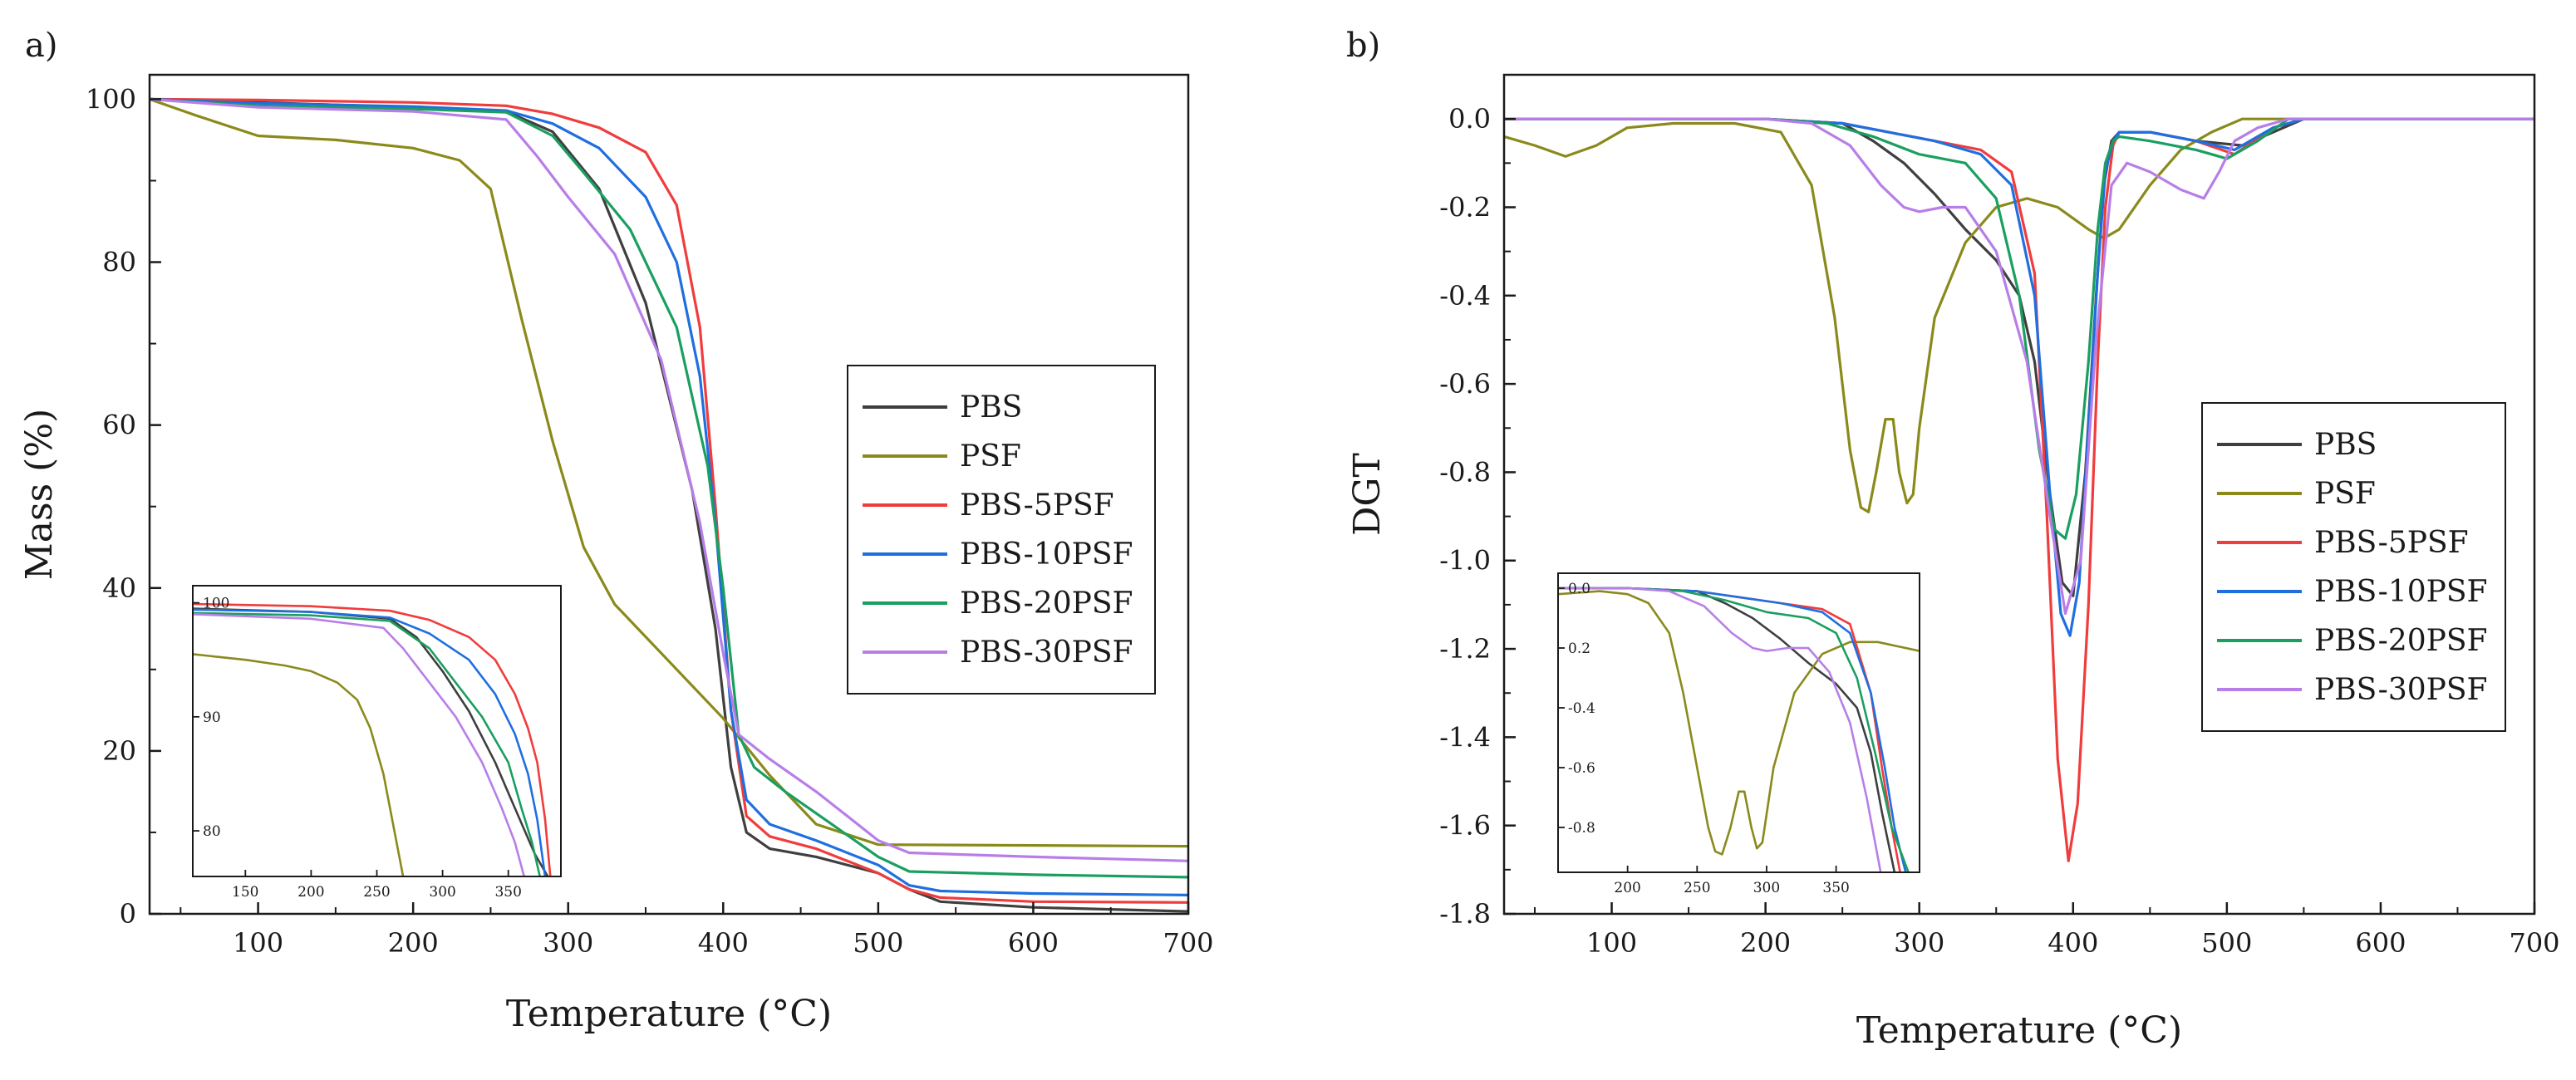 This screenshot has width=2576, height=1080. I want to click on inset-y-tick-label: 0.2, so click(1579, 649).